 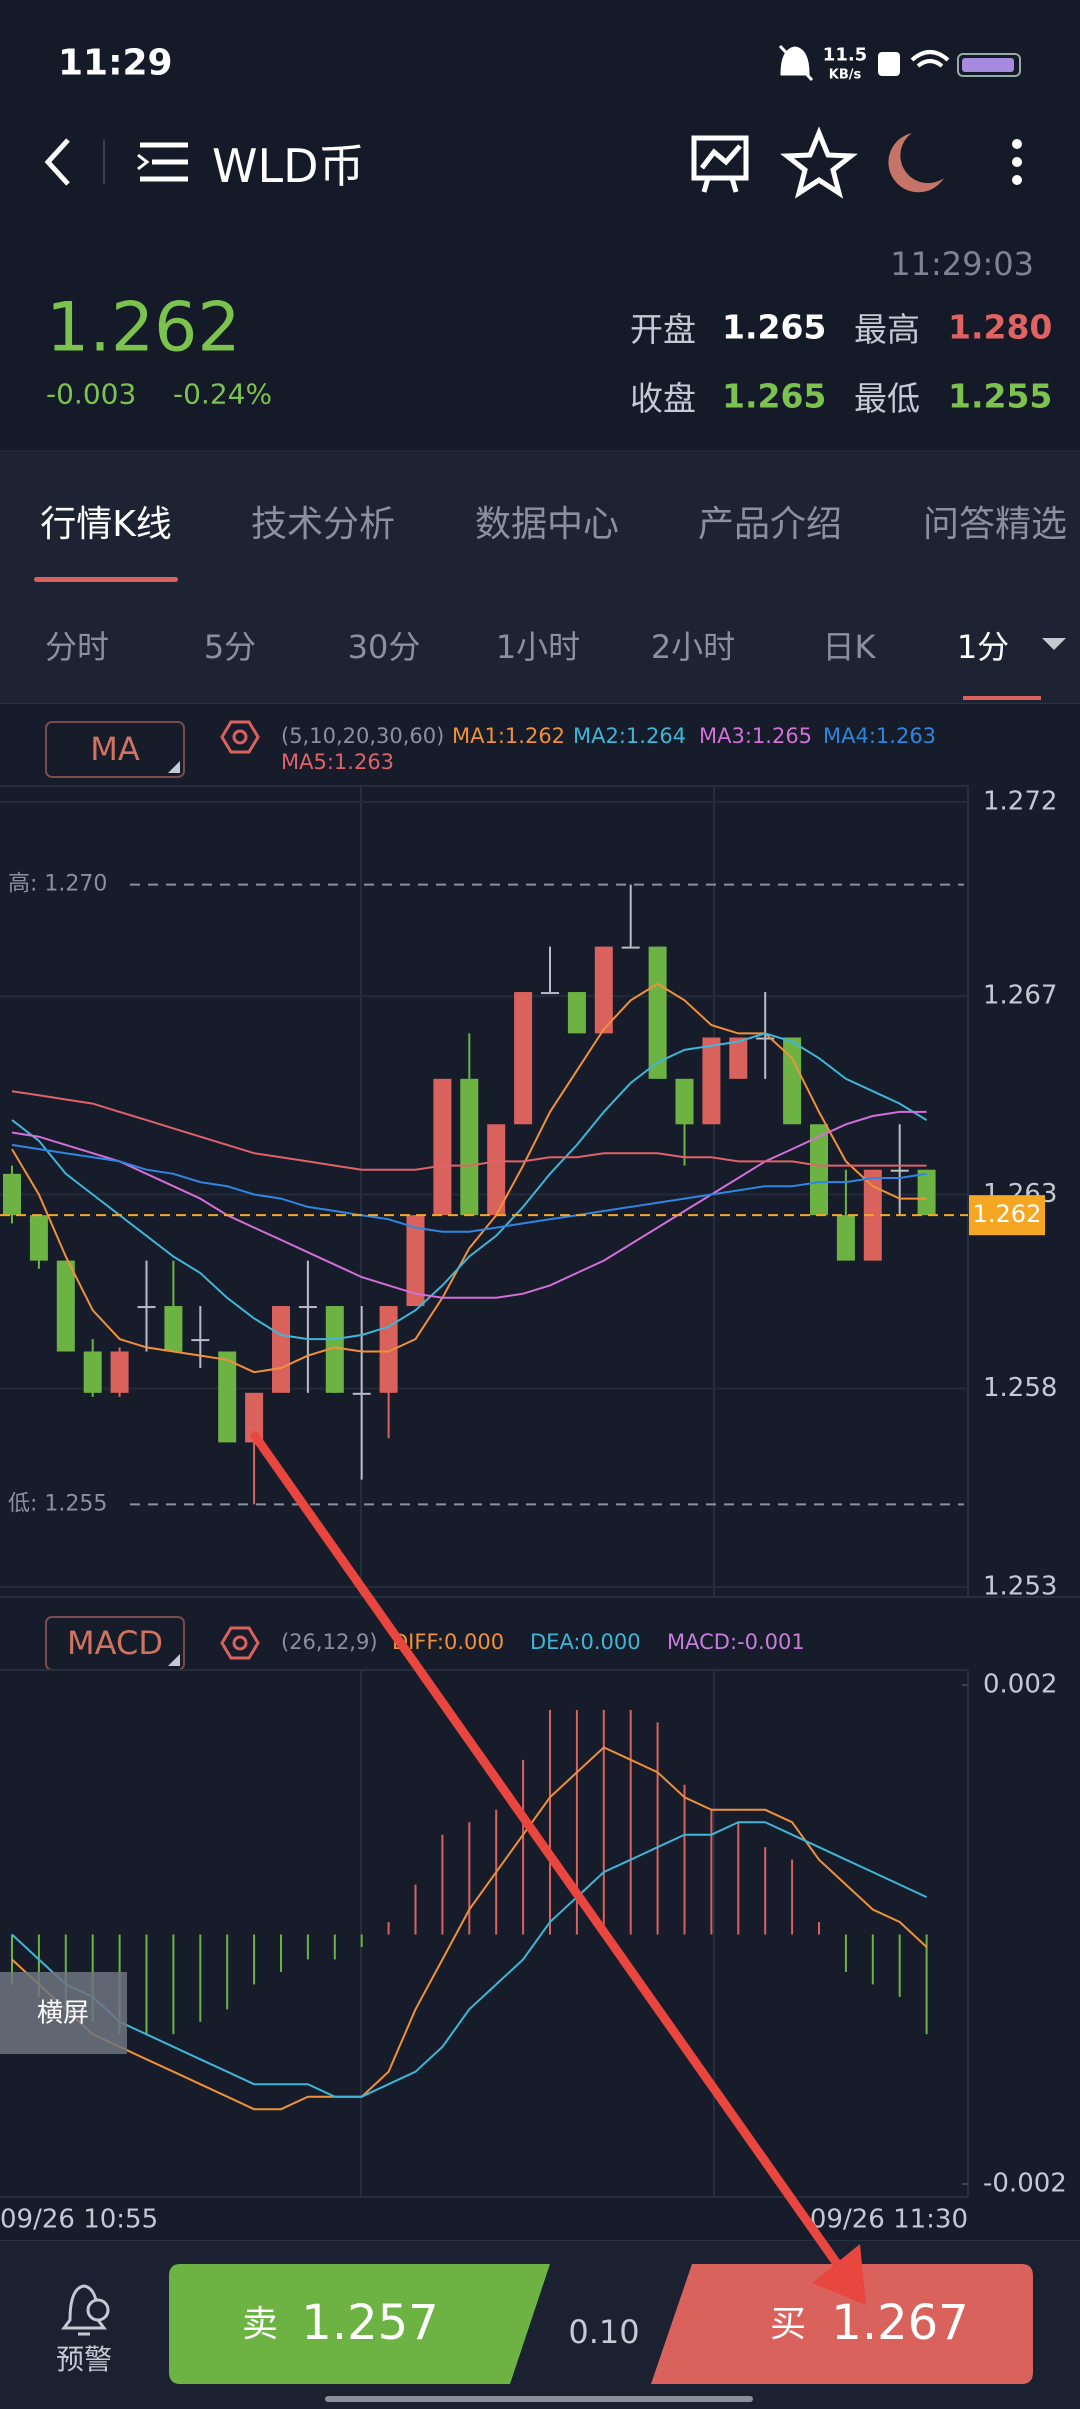 I want to click on rotate-button, so click(x=63, y=2013).